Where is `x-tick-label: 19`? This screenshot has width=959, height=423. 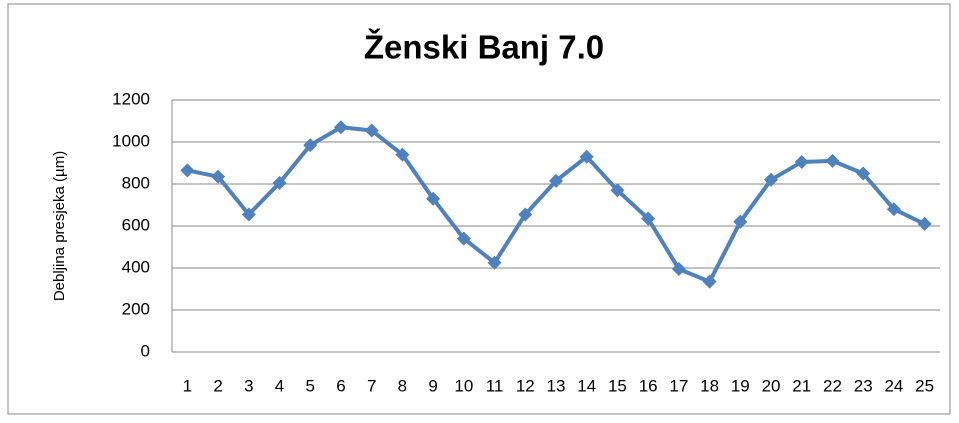 x-tick-label: 19 is located at coordinates (740, 385).